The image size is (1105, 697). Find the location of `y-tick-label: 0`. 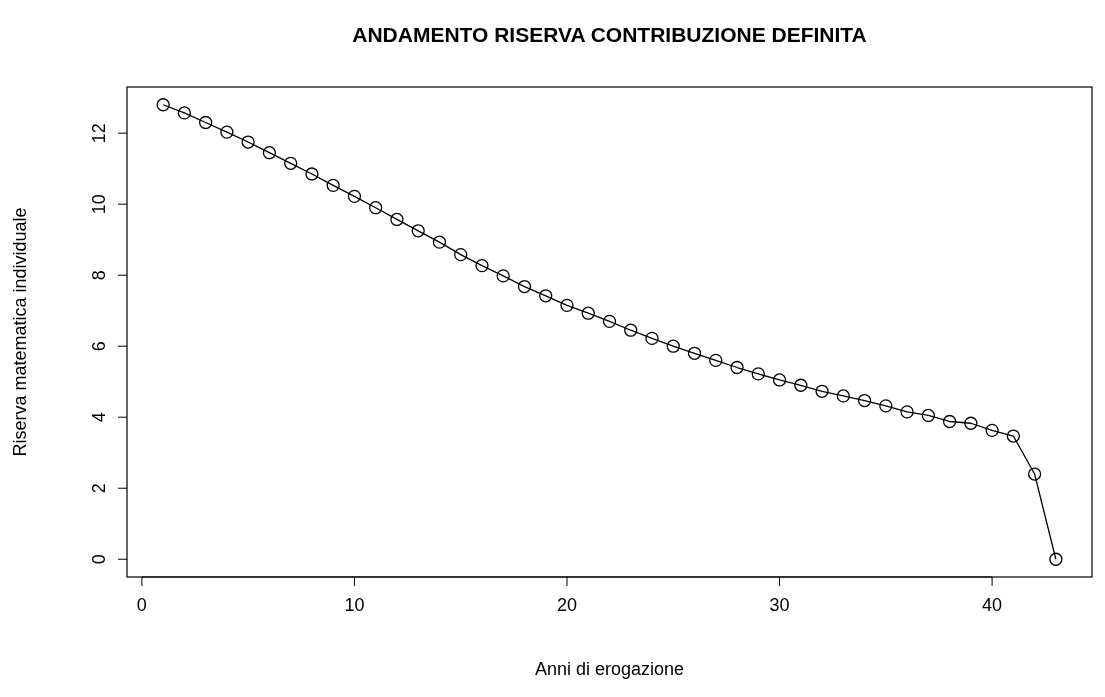

y-tick-label: 0 is located at coordinates (99, 559).